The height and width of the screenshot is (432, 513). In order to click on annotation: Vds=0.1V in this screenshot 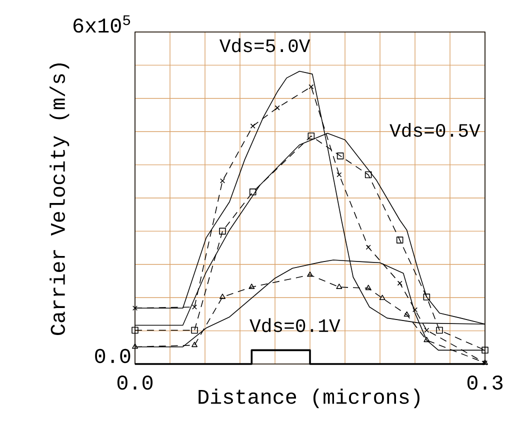, I will do `click(295, 325)`.